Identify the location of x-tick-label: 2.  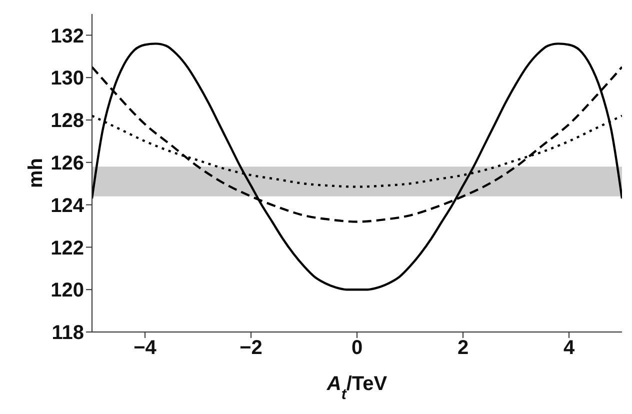
(463, 348).